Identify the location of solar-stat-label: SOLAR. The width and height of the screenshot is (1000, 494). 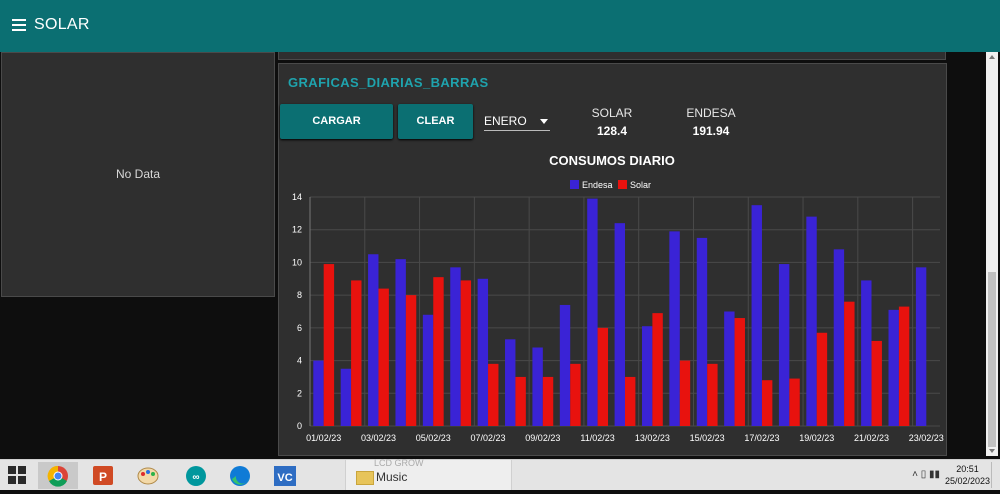
(612, 113).